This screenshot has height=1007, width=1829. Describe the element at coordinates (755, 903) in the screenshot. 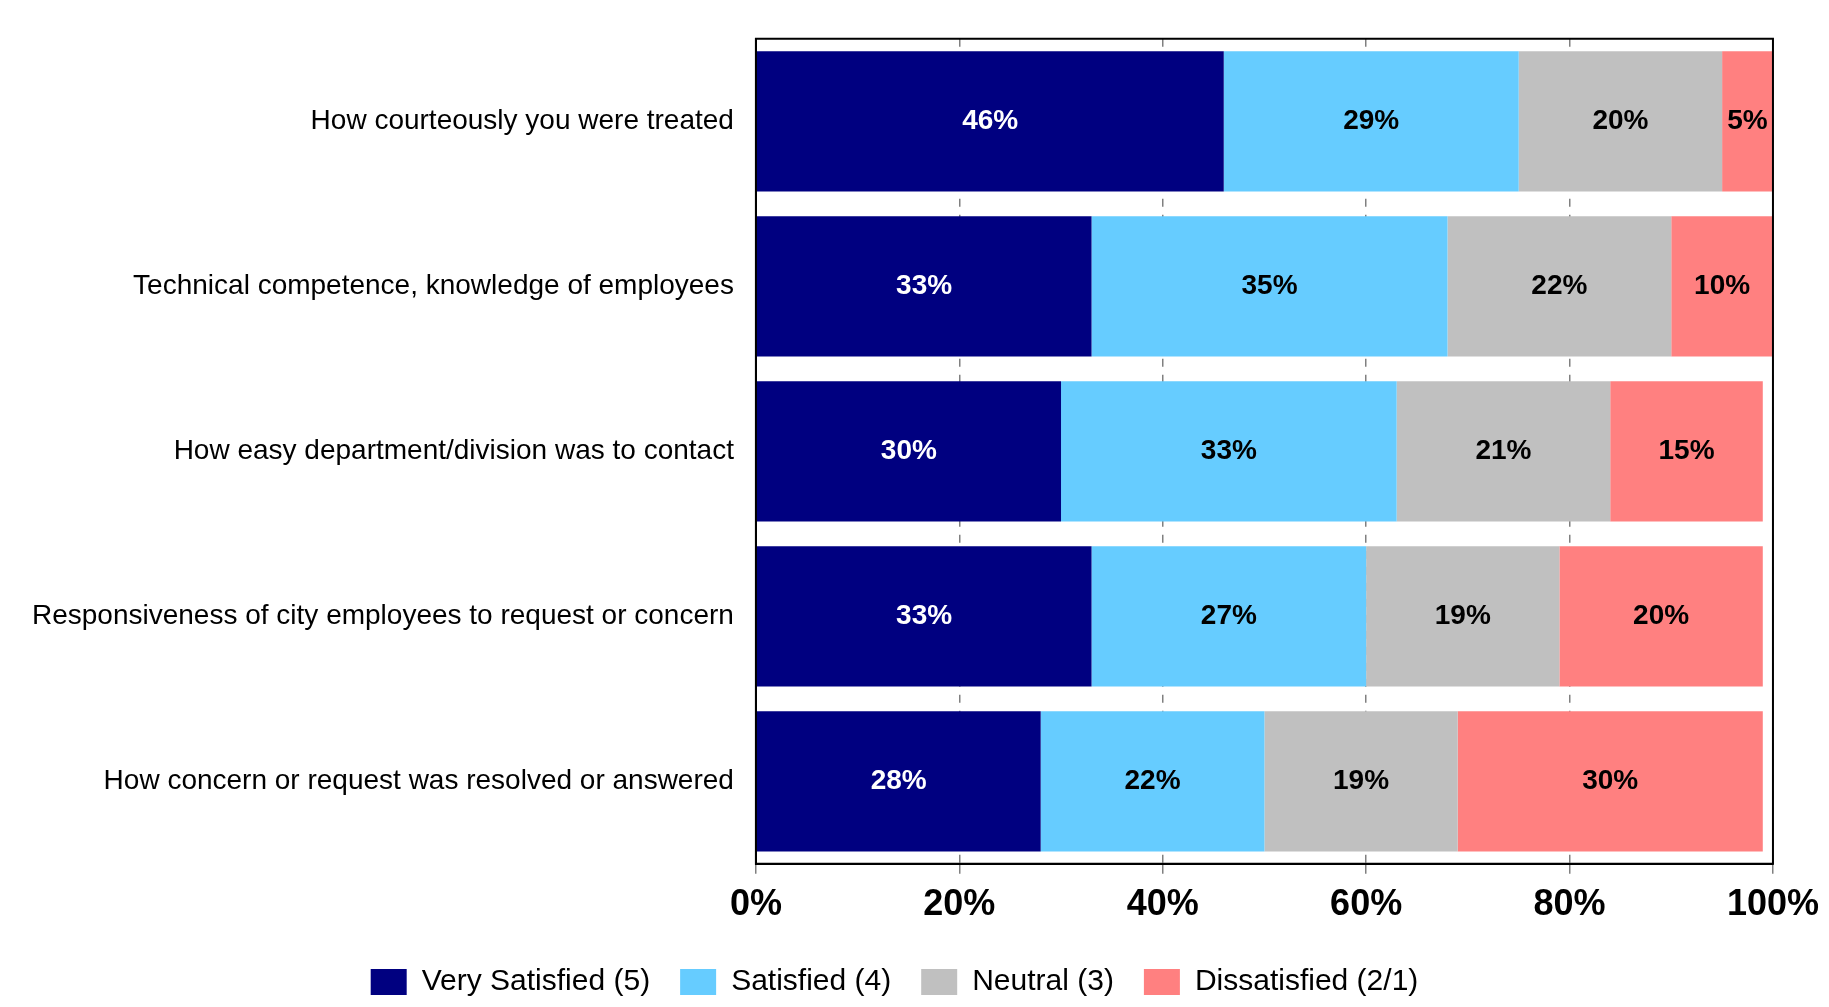

I see `x-tick-label: 0%` at that location.